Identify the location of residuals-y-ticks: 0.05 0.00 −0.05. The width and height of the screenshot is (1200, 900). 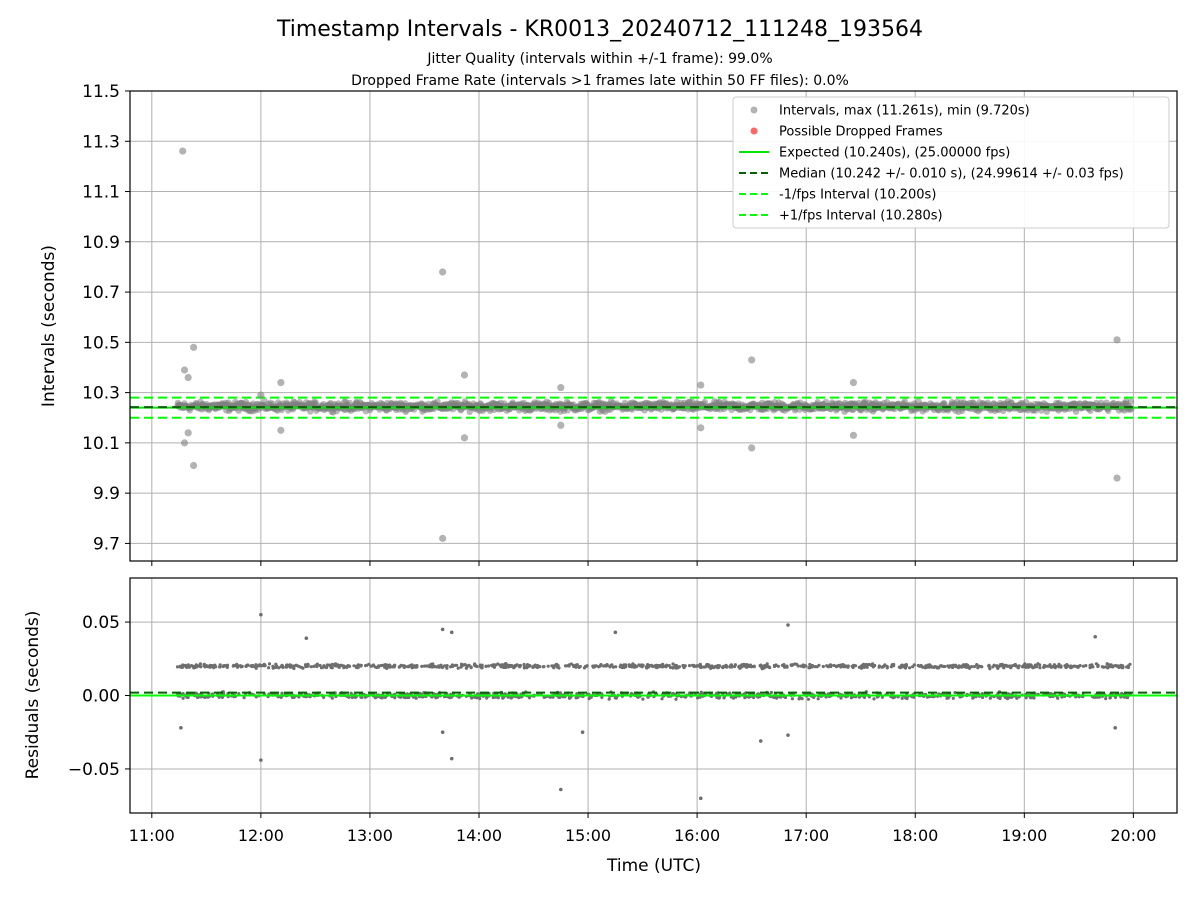
(99, 696).